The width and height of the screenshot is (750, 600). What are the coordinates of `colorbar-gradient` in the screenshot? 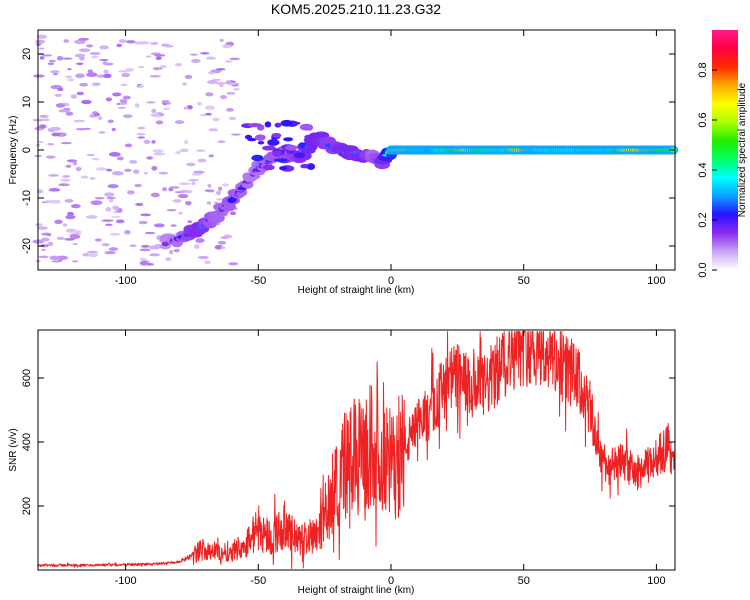 It's located at (725, 150).